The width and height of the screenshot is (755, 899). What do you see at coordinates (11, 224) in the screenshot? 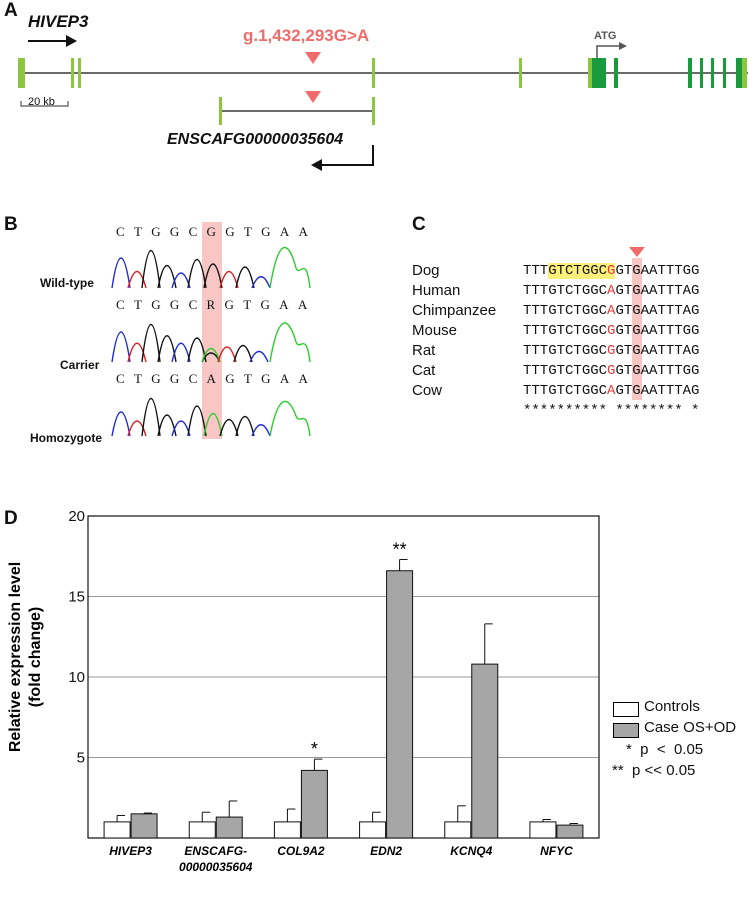
I see `panel-b-letter: B` at bounding box center [11, 224].